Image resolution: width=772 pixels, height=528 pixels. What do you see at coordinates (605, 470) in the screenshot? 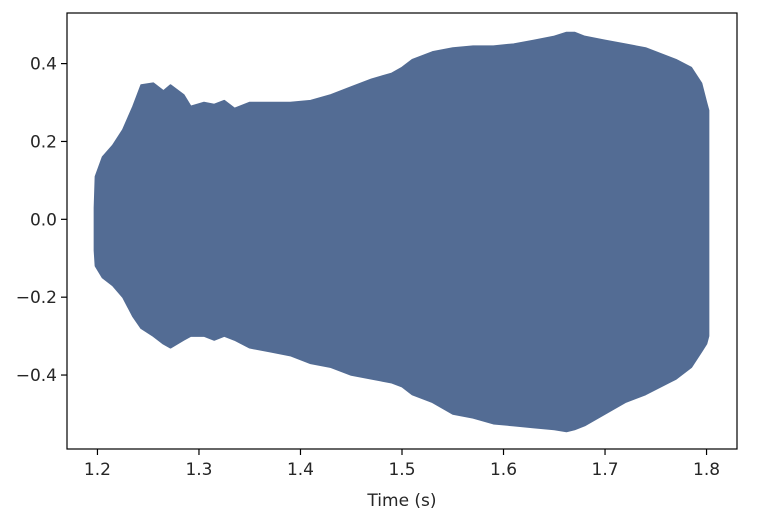
I see `x-tick-label: 1.7` at bounding box center [605, 470].